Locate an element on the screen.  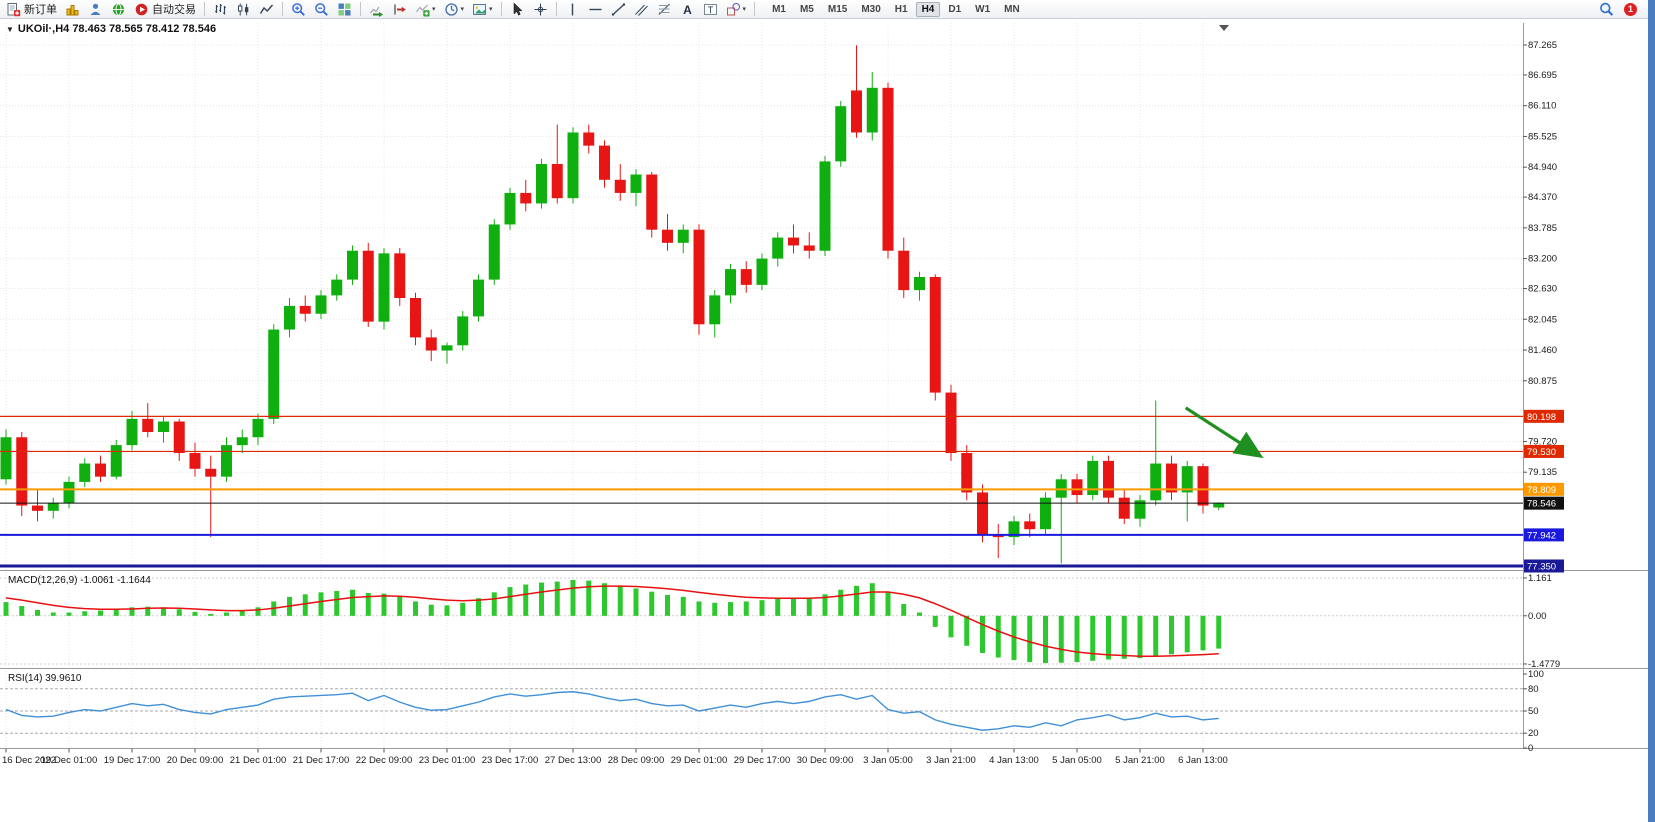
tf-button-MN: MN is located at coordinates (1012, 9).